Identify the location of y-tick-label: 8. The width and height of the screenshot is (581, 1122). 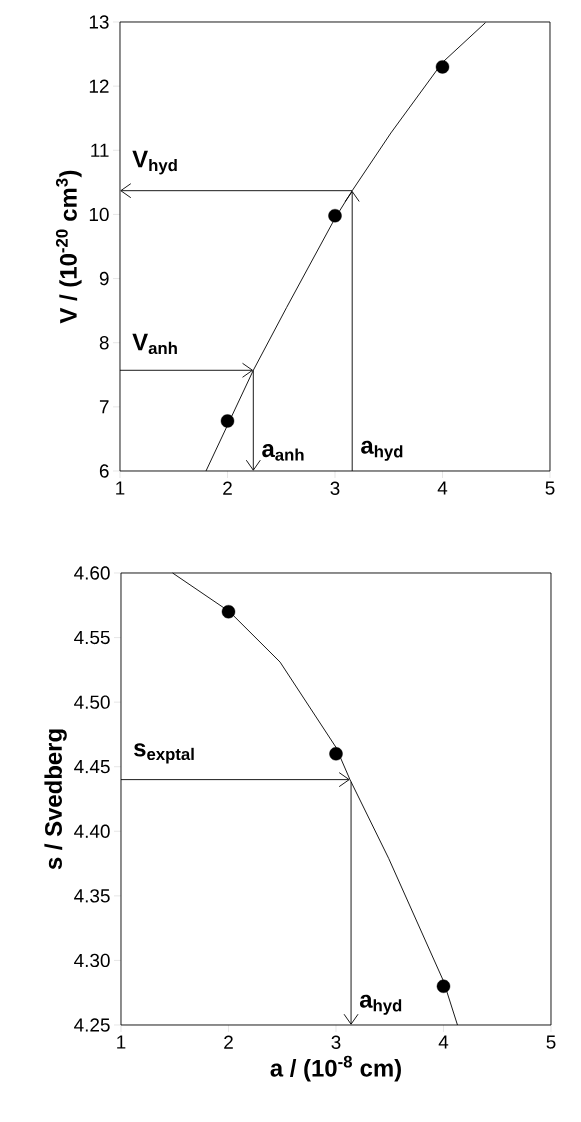
(104, 343).